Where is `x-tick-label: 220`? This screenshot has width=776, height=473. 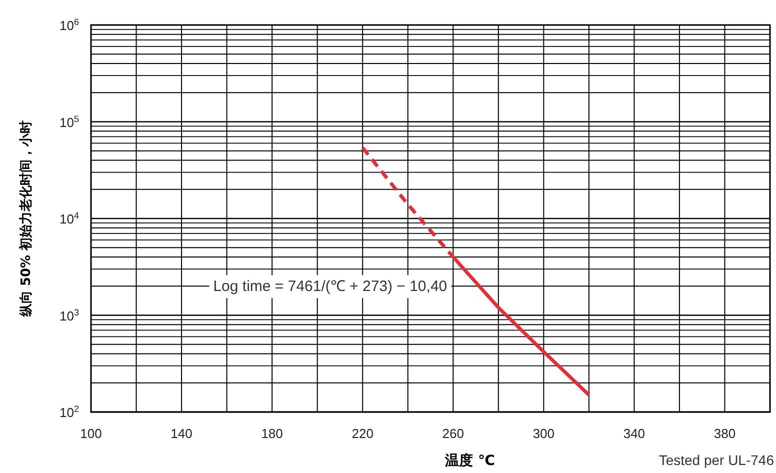 x-tick-label: 220 is located at coordinates (363, 433).